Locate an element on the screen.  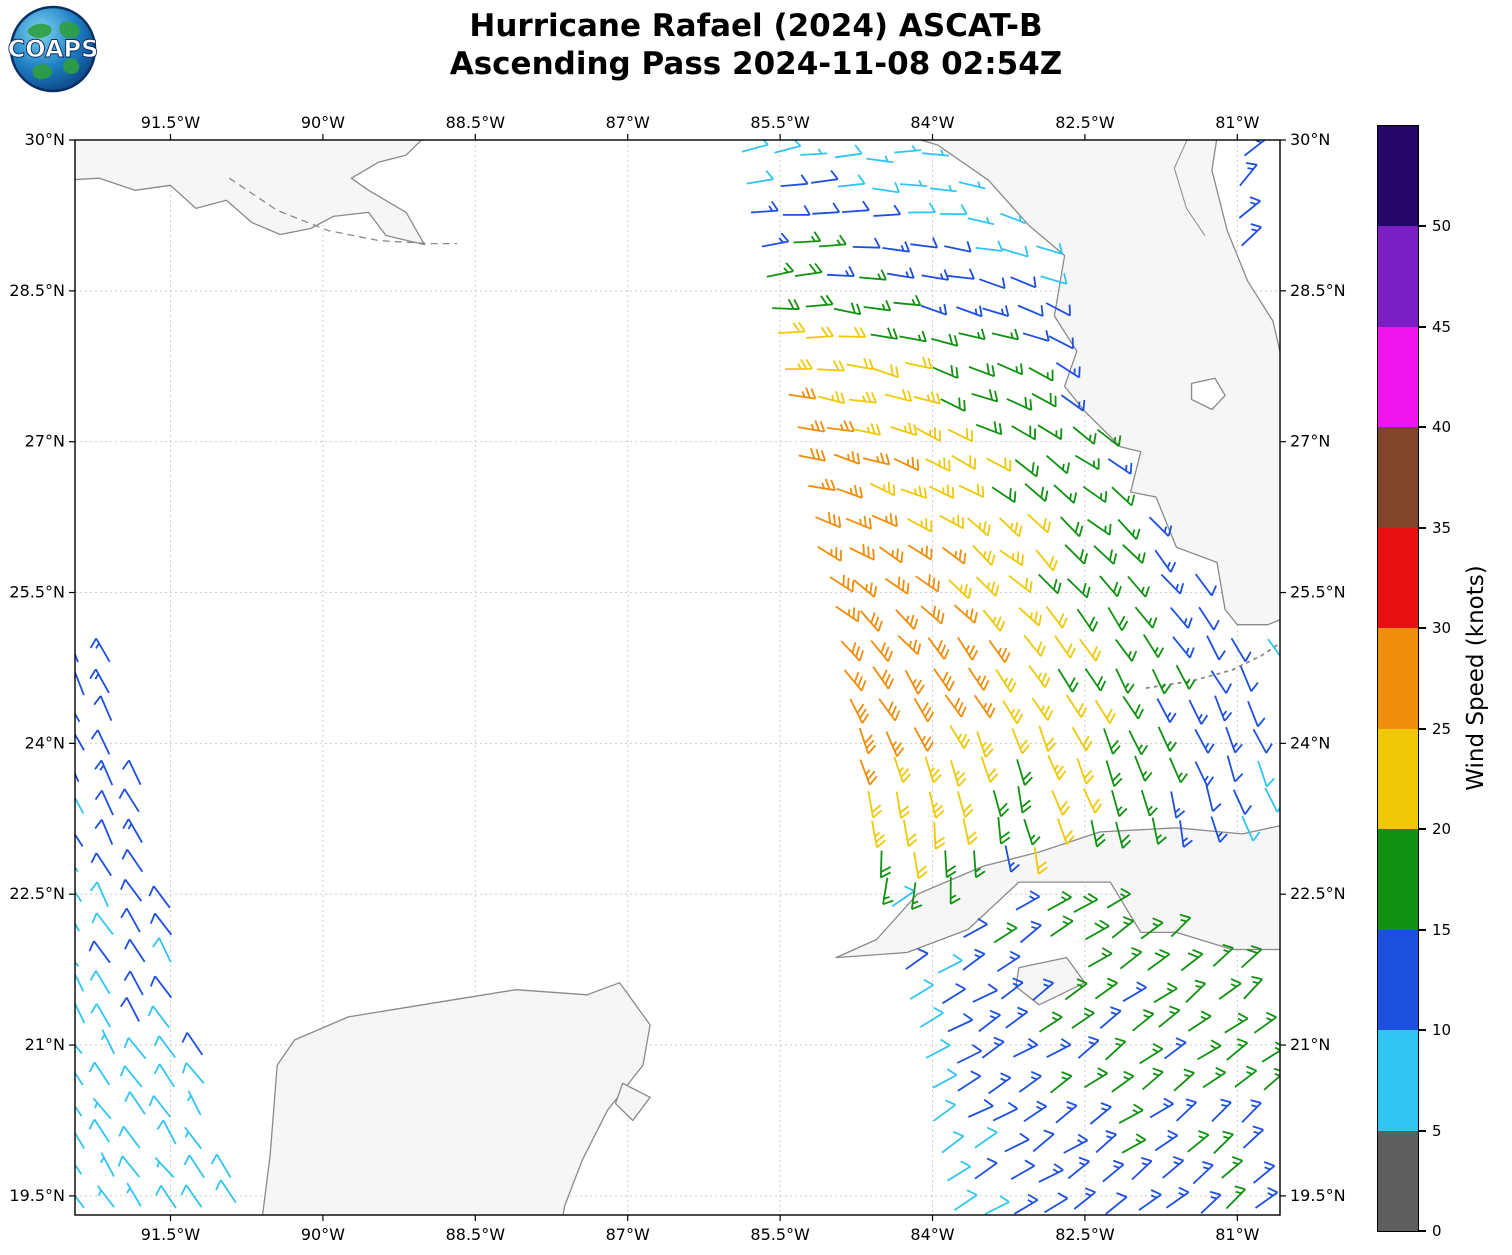
coaps-logo: COAPS is located at coordinates (53, 49).